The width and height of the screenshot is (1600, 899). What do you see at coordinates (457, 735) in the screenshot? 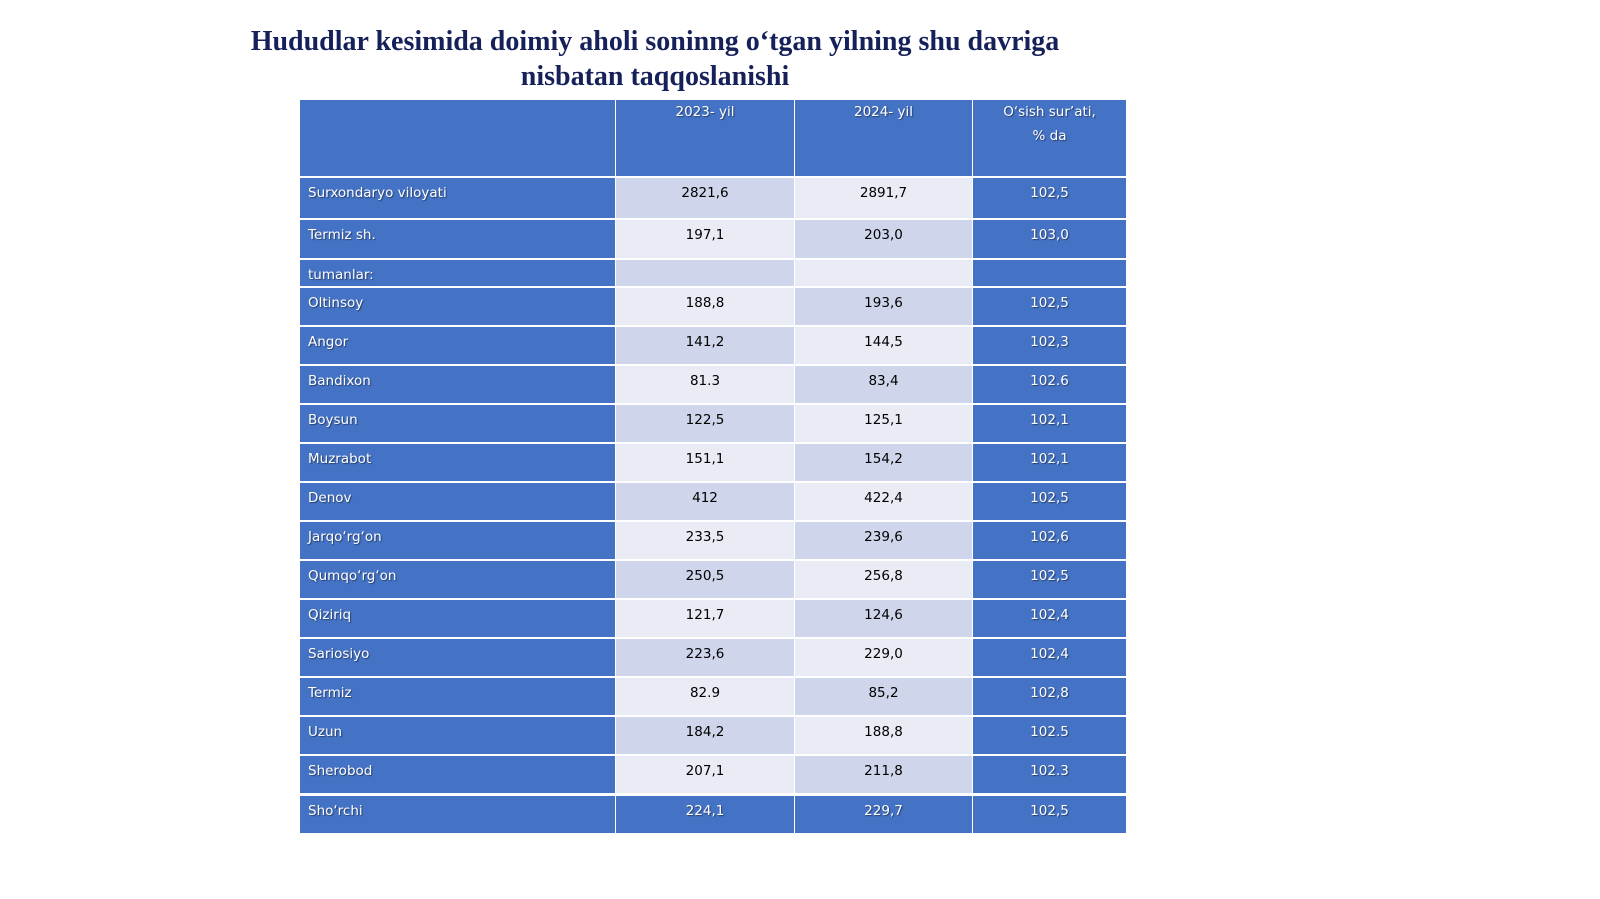
I see `row-name: Uzun` at bounding box center [457, 735].